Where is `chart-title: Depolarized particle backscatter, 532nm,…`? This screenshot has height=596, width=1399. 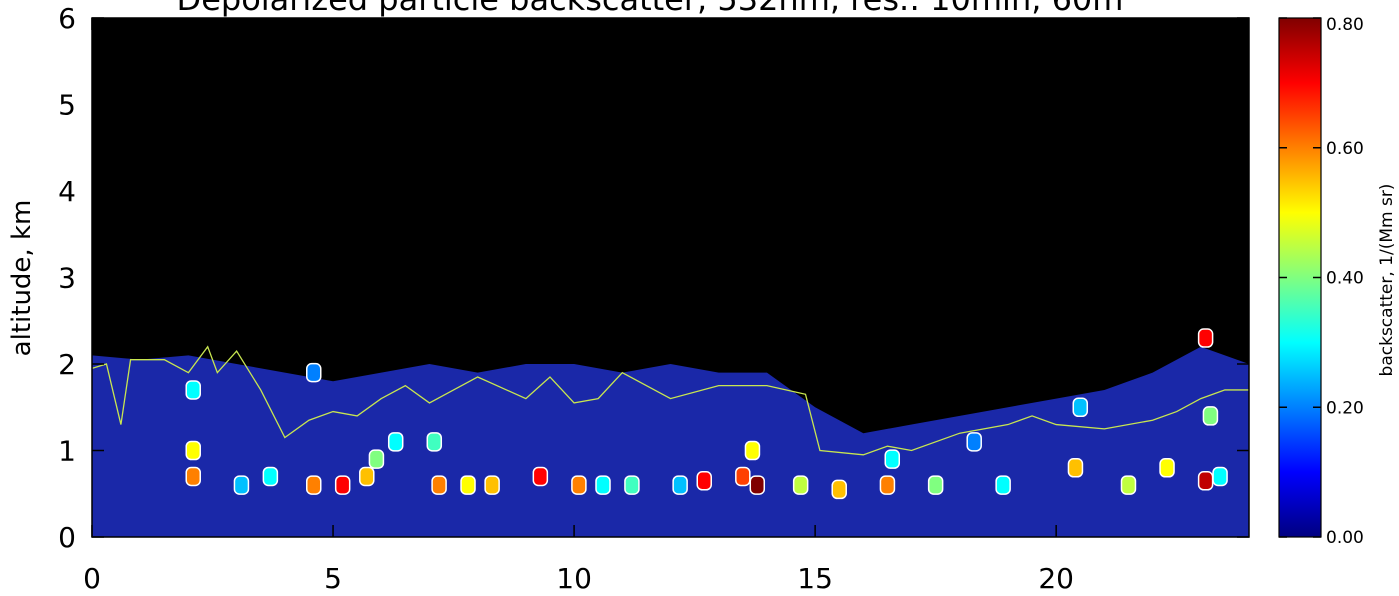
chart-title: Depolarized particle backscatter, 532nm,… is located at coordinates (650, 9).